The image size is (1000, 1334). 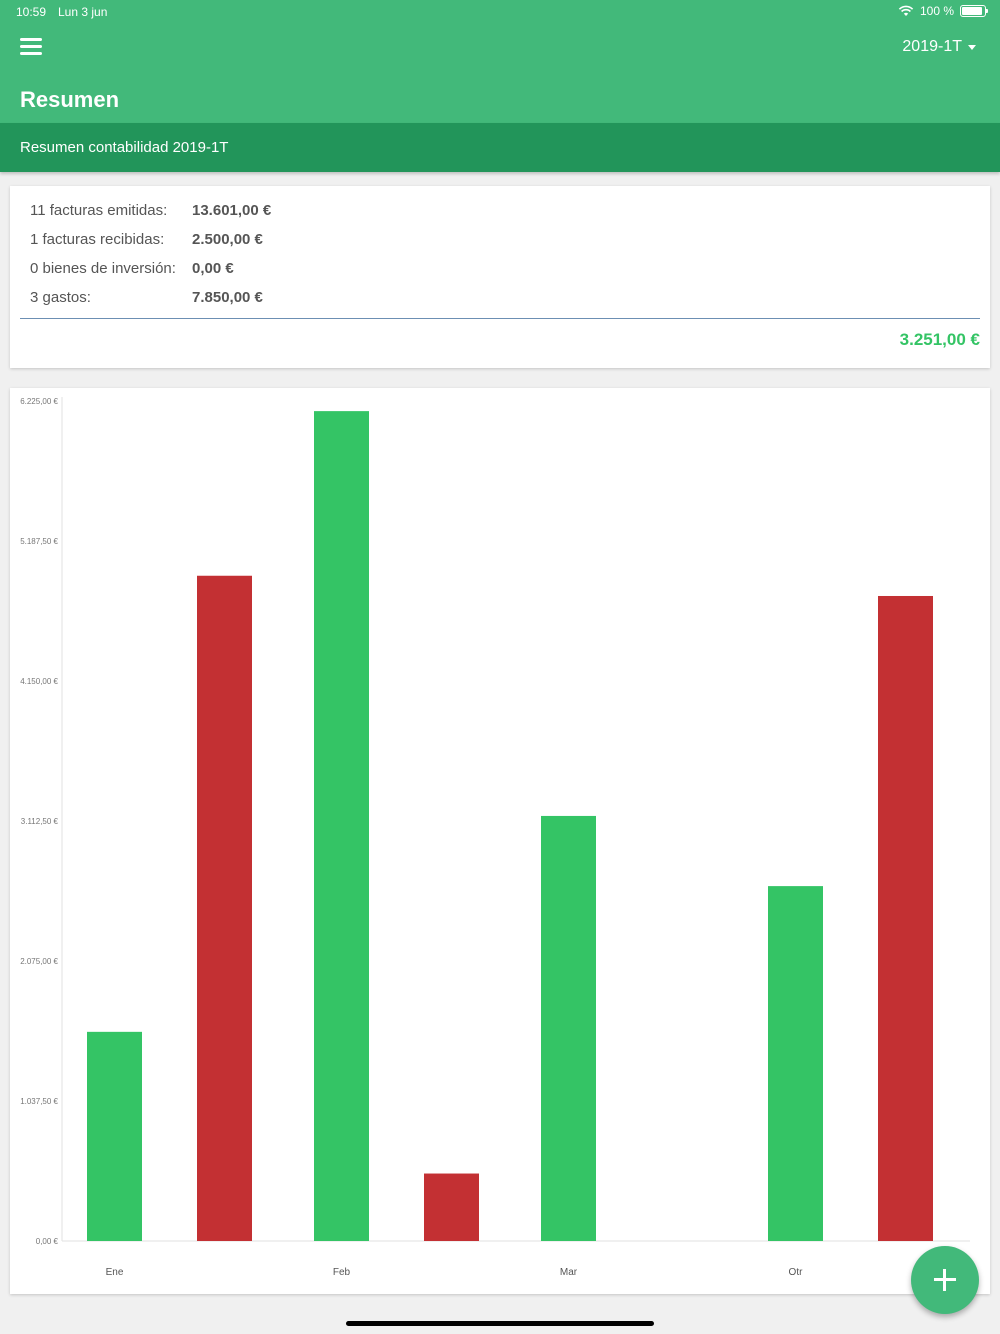 What do you see at coordinates (945, 1280) in the screenshot?
I see `add-button` at bounding box center [945, 1280].